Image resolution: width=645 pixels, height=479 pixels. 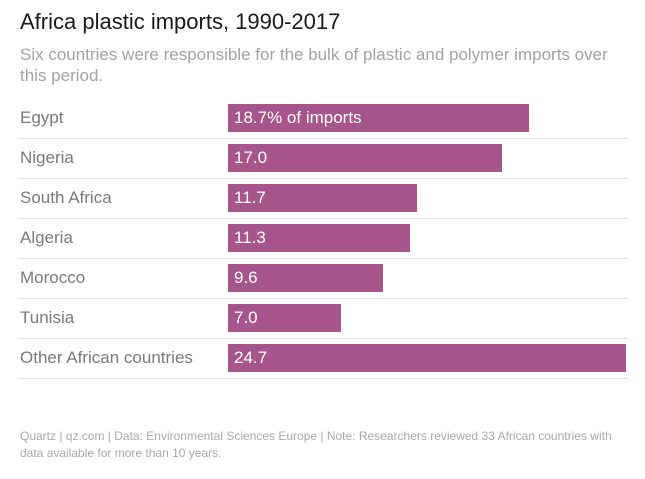 What do you see at coordinates (47, 317) in the screenshot?
I see `category-label: Tunisia` at bounding box center [47, 317].